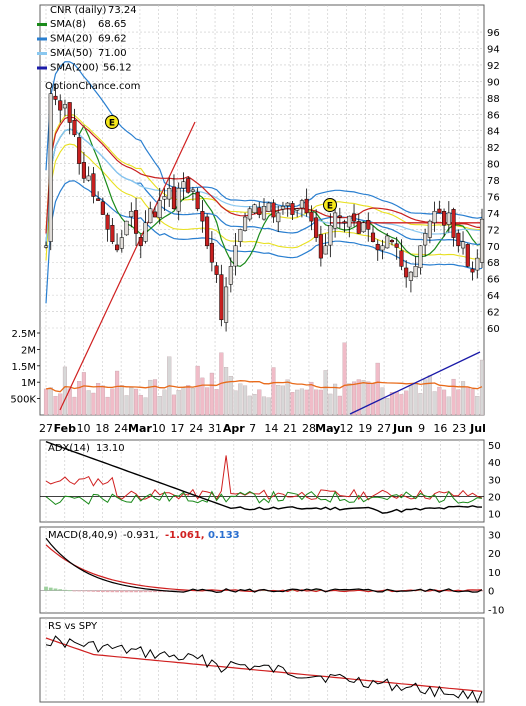 The height and width of the screenshot is (706, 526). Describe the element at coordinates (69, 448) in the screenshot. I see `adx-title: ADX(14)` at that location.